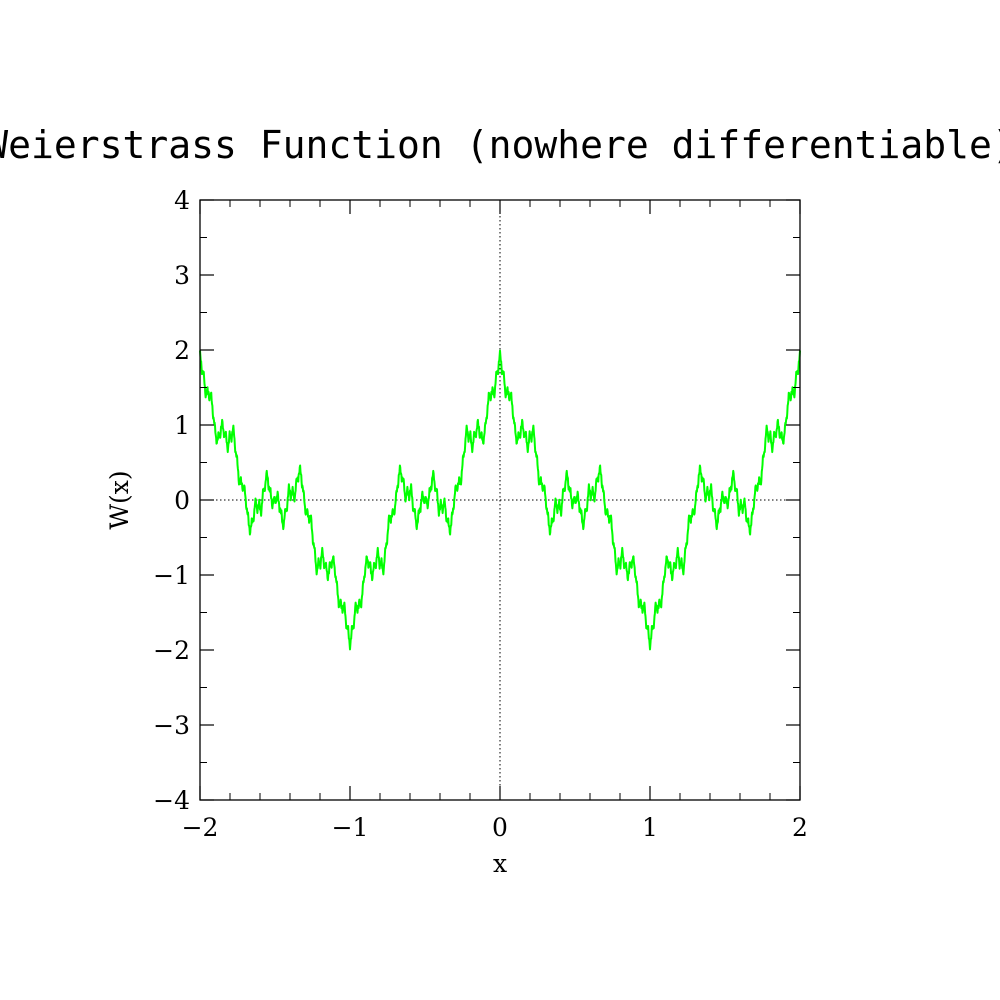 The height and width of the screenshot is (1000, 1000). What do you see at coordinates (171, 725) in the screenshot?
I see `y-tick-label: −3` at bounding box center [171, 725].